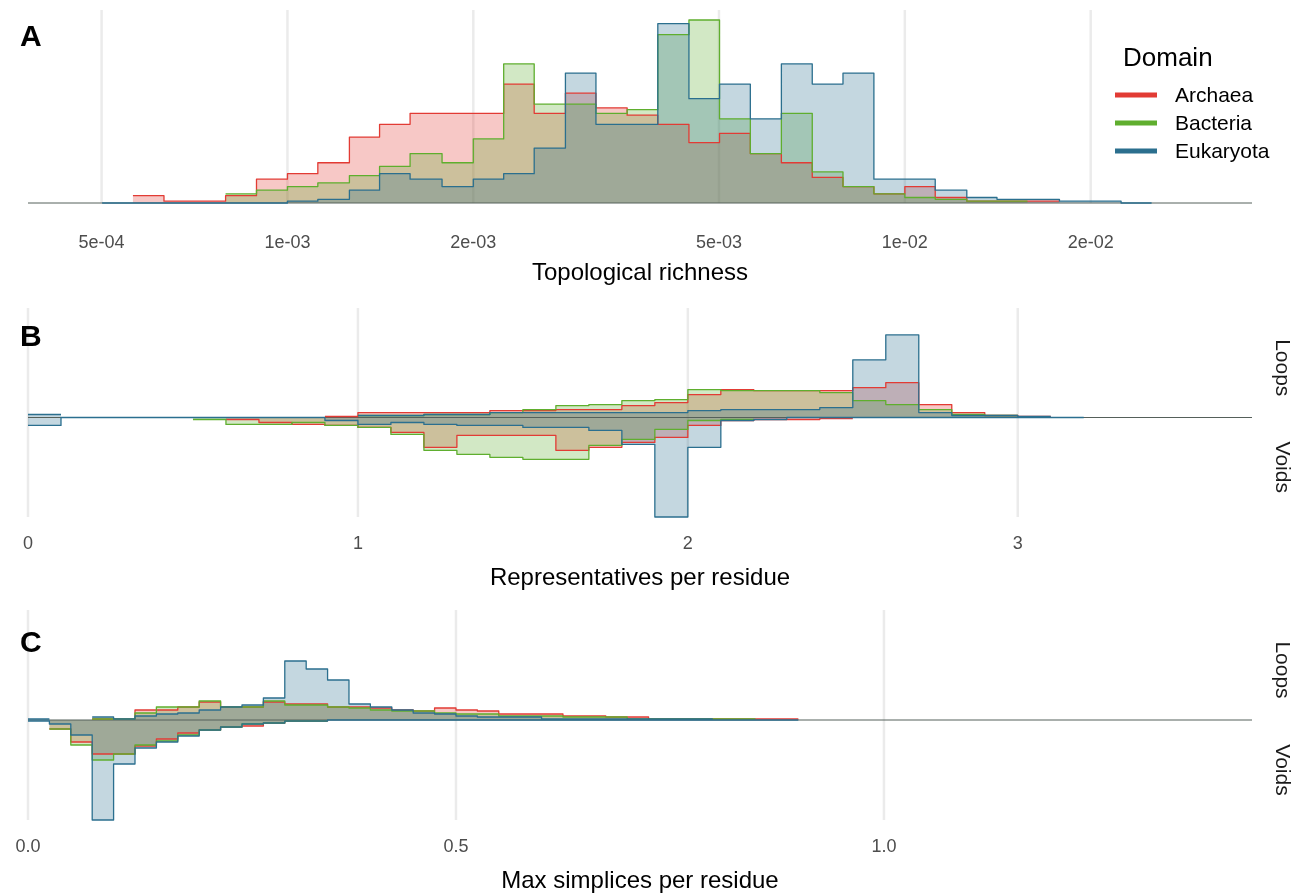 This screenshot has height=896, width=1295. I want to click on x-tick-label: 1e-03, so click(287, 242).